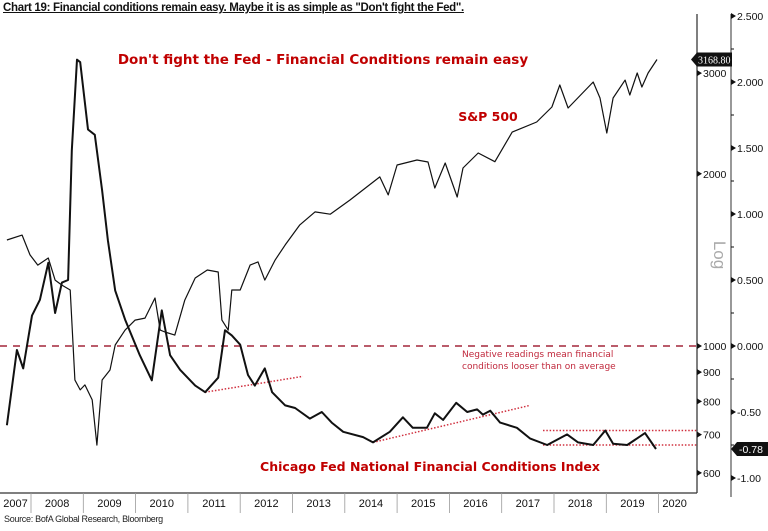 Image resolution: width=768 pixels, height=531 pixels. What do you see at coordinates (715, 175) in the screenshot?
I see `left-axis-tick-label: 2000` at bounding box center [715, 175].